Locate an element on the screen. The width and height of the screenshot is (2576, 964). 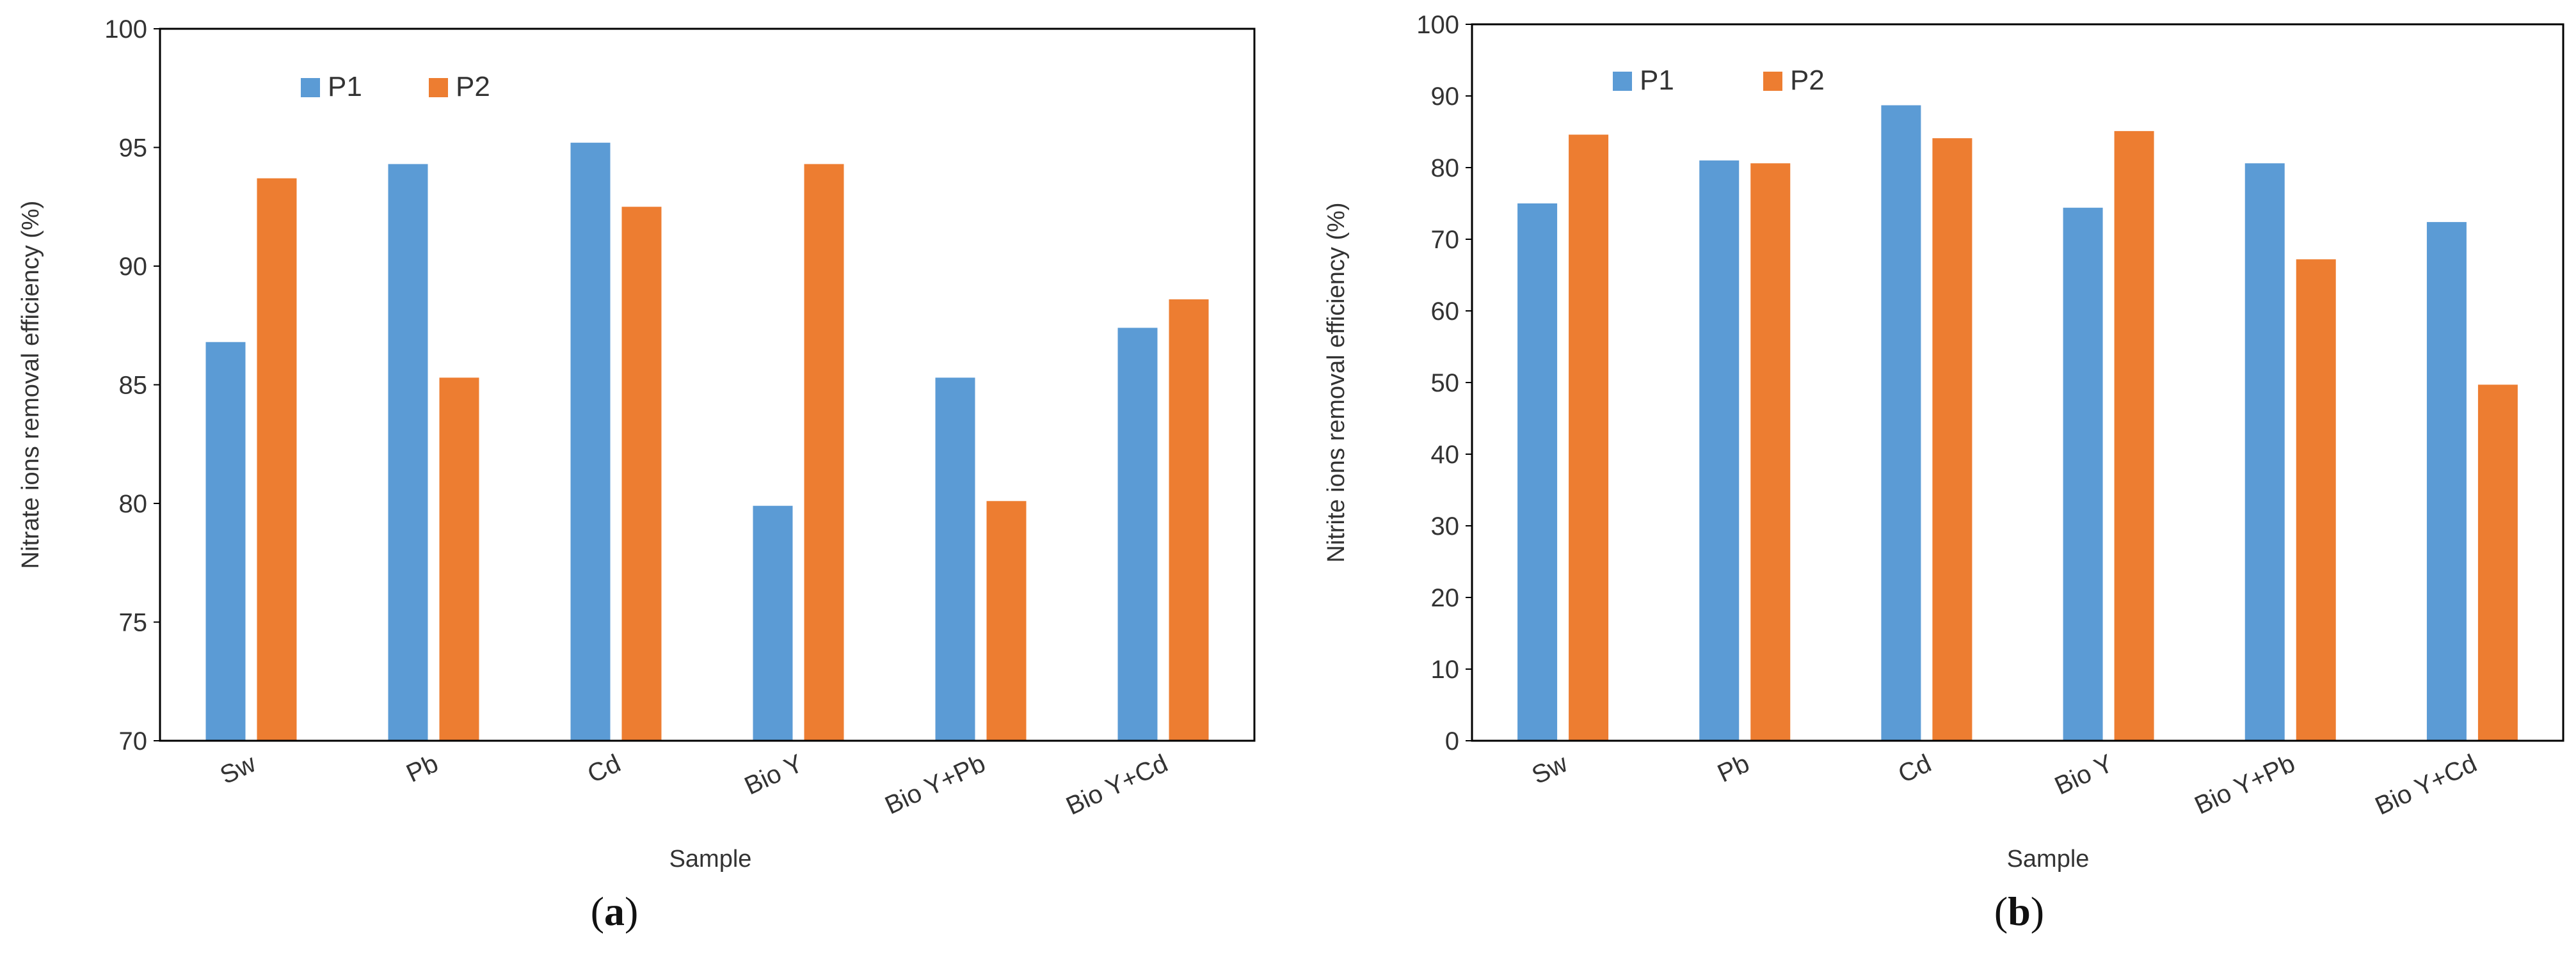
y-tick-label: 95 is located at coordinates (133, 148).